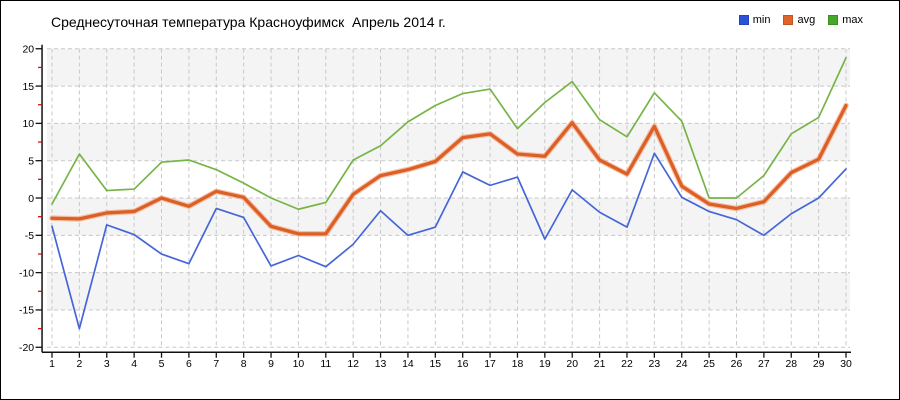 The height and width of the screenshot is (400, 900). Describe the element at coordinates (572, 364) in the screenshot. I see `x-tick-label: 20` at that location.